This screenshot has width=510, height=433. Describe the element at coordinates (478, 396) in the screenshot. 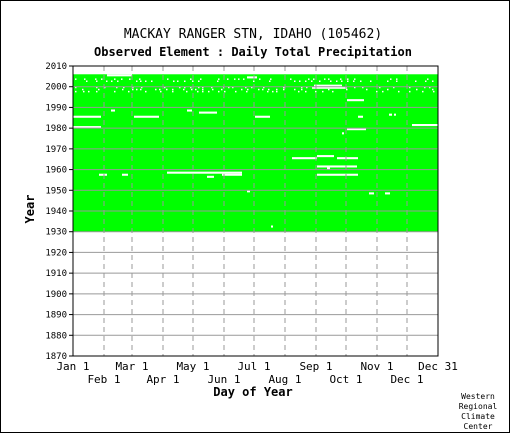

I see `credit-line: Western` at that location.